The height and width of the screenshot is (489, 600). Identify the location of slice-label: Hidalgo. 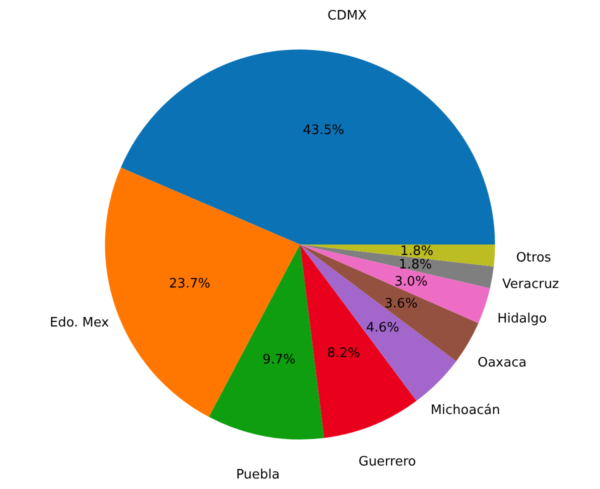
(522, 318).